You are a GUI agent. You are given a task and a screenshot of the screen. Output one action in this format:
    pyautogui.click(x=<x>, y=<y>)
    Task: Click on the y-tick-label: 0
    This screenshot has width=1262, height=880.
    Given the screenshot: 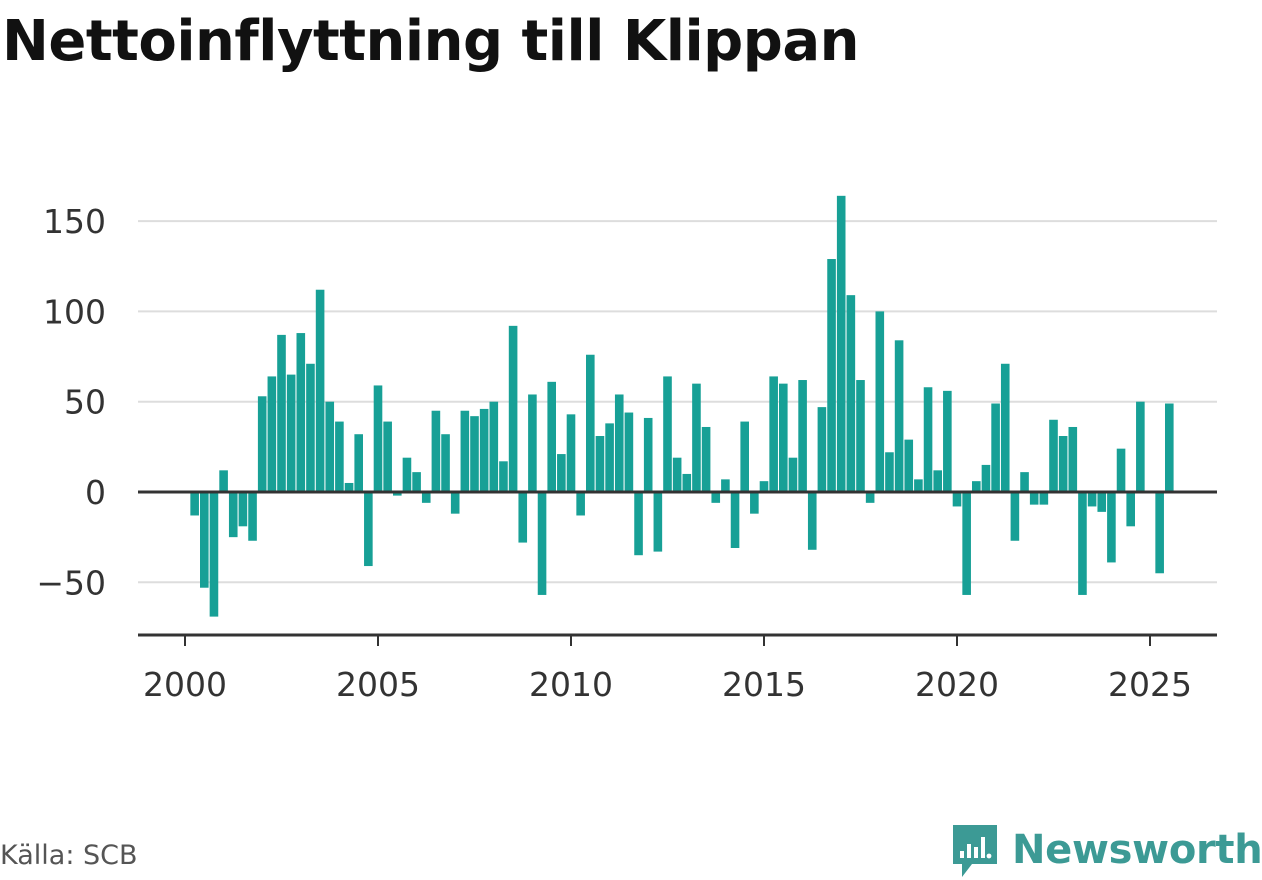 What is the action you would take?
    pyautogui.click(x=95, y=492)
    